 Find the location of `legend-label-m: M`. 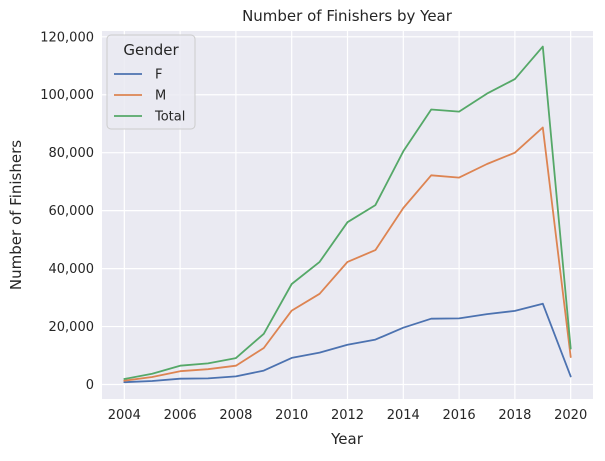

legend-label-m: M is located at coordinates (160, 96).